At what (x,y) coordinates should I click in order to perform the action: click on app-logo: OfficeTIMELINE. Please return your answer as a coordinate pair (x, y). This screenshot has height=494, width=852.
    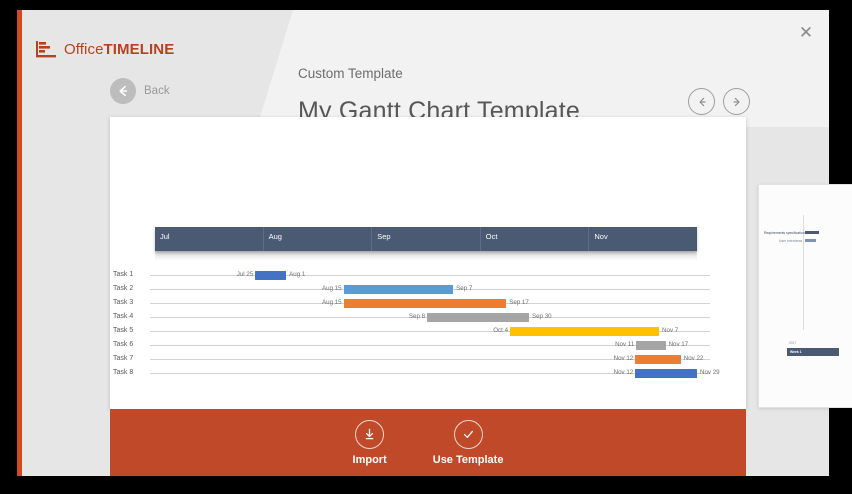
    Looking at the image, I should click on (105, 49).